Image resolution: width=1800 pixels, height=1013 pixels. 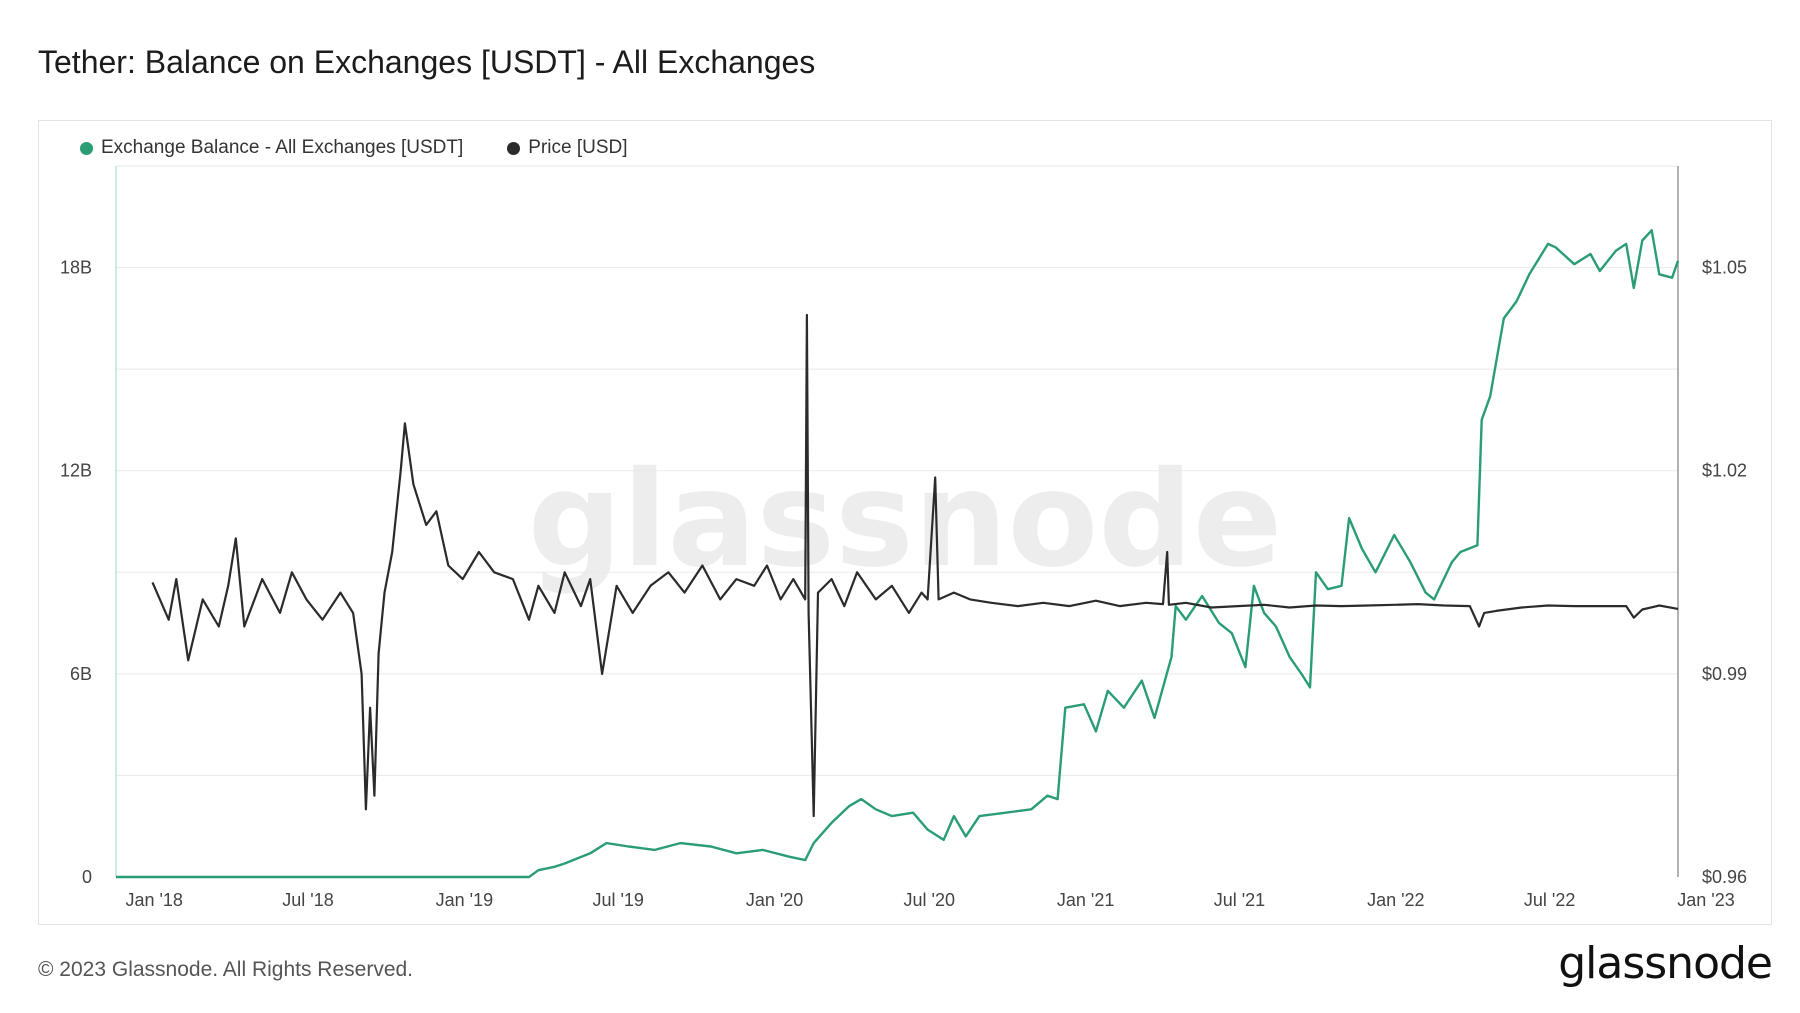 I want to click on legend-item-price: Price [USD], so click(x=567, y=148).